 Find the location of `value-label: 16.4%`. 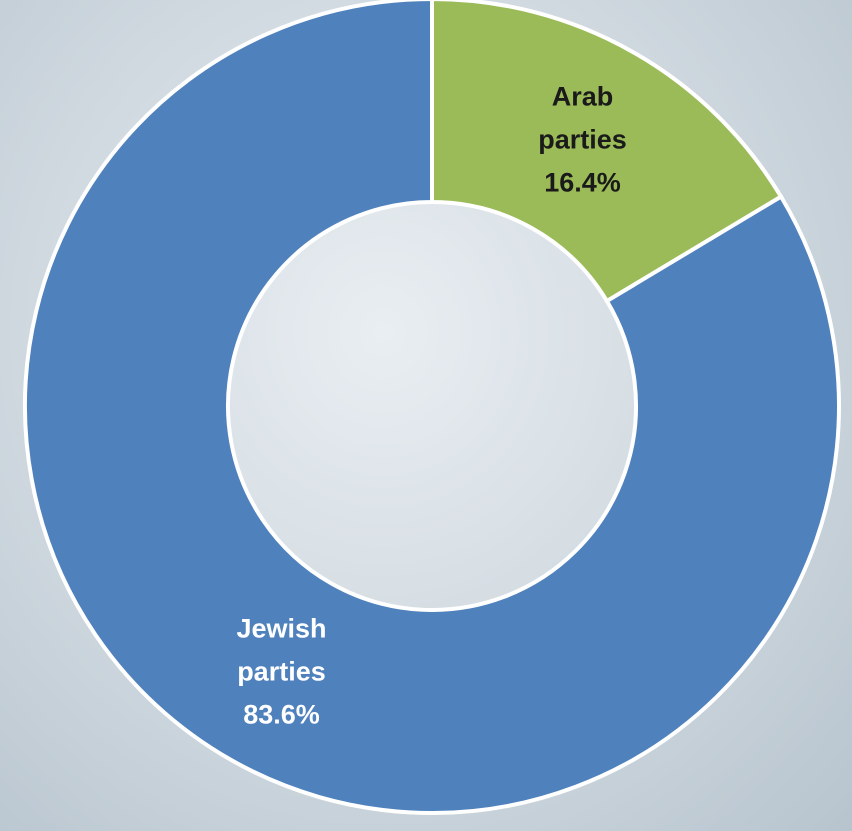

value-label: 16.4% is located at coordinates (582, 182).